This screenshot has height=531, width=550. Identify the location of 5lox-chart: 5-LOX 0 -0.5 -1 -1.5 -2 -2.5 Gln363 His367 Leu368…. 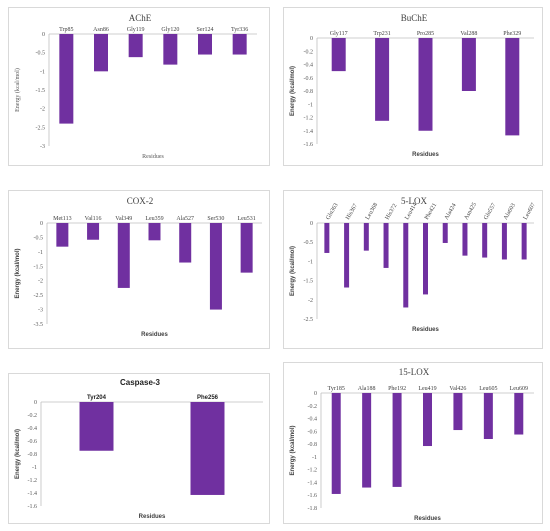
(413, 269).